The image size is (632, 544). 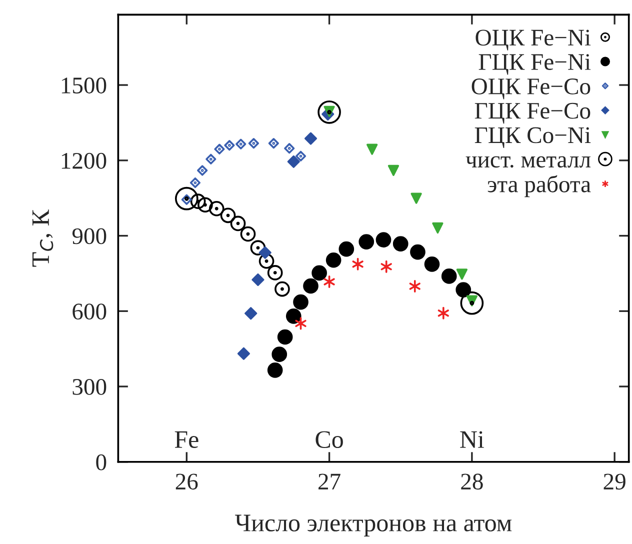 I want to click on legend-label: ГЦК Fe−Ni, so click(x=534, y=64).